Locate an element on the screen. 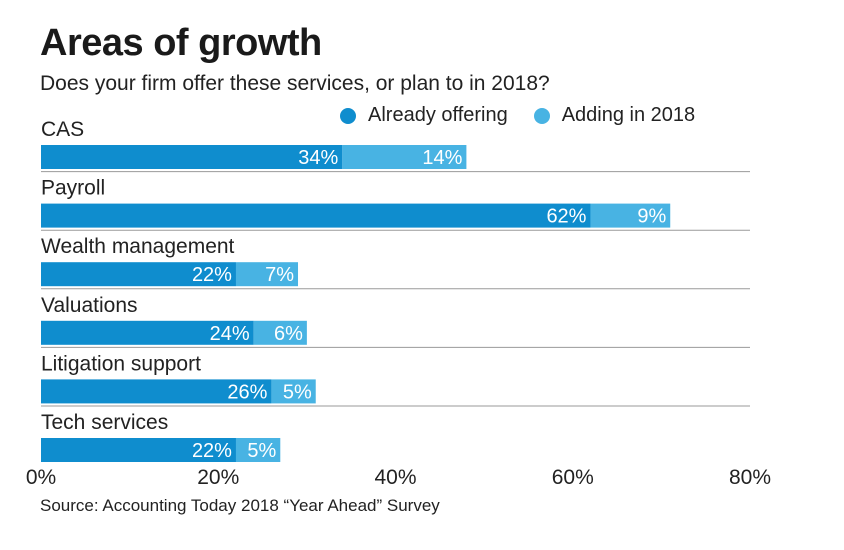  legend-label-already-offering: Already offering is located at coordinates (438, 115).